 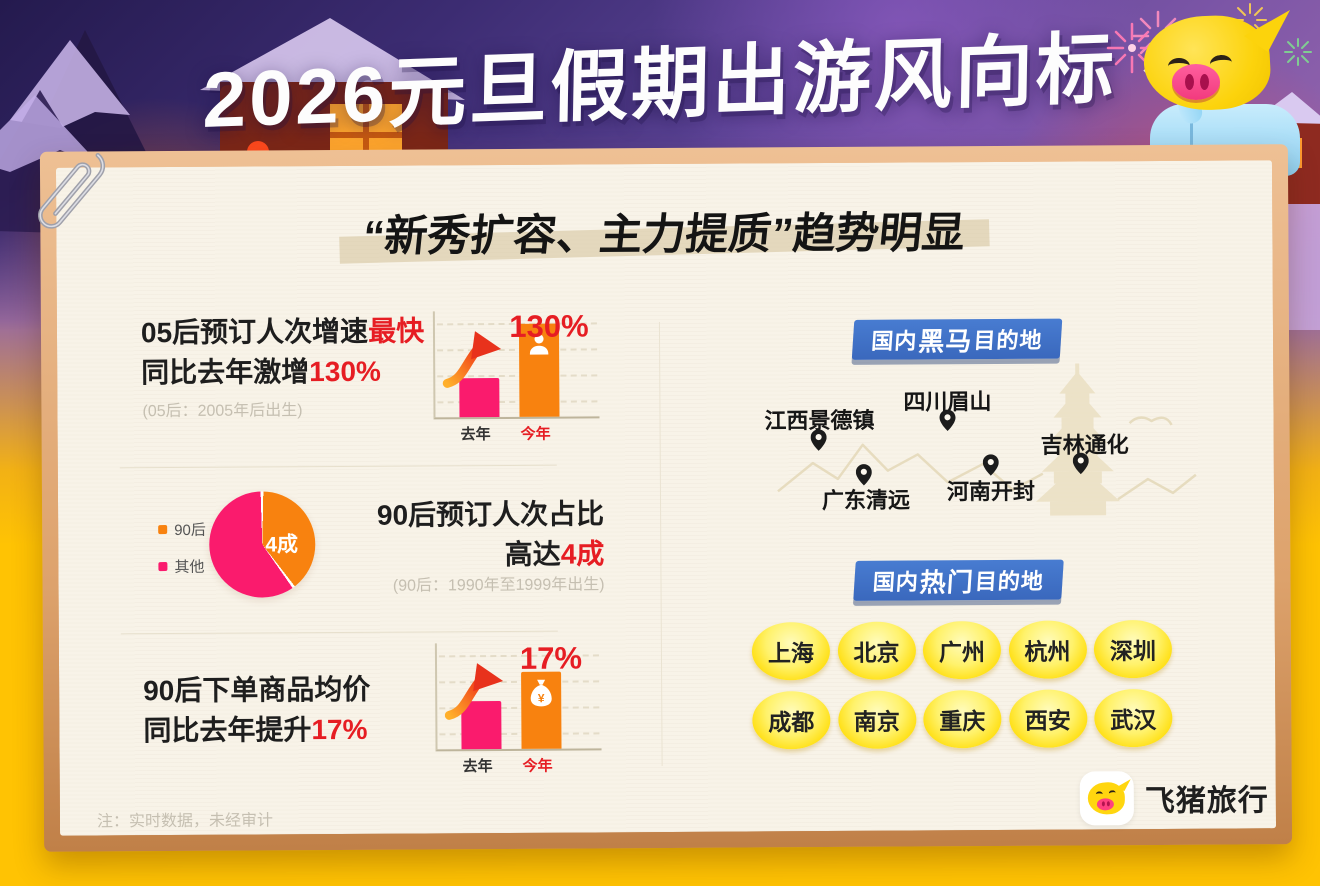 I want to click on stat-line: 同比去年提升17%, so click(x=255, y=730).